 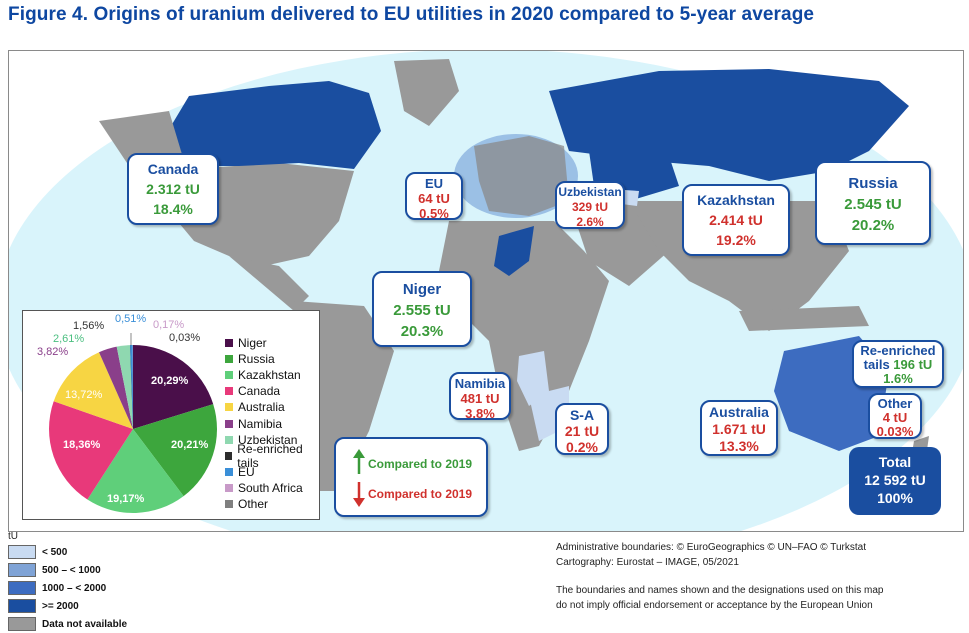 What do you see at coordinates (169, 325) in the screenshot?
I see `pie-label-south-africa: 0,17%` at bounding box center [169, 325].